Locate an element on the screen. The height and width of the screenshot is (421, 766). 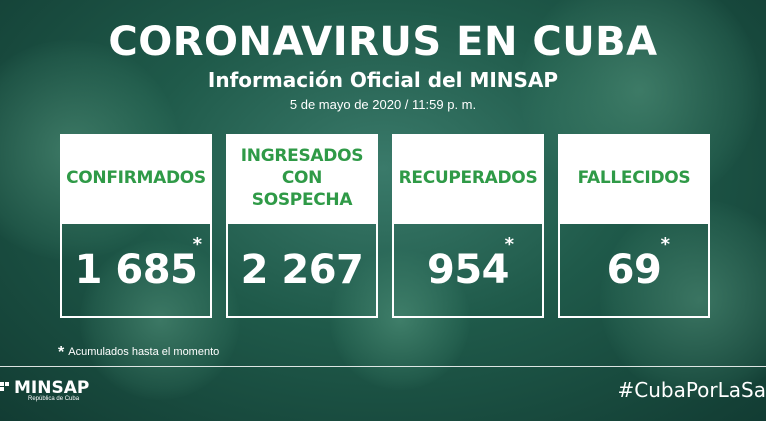
card-value: 954 is located at coordinates (468, 270).